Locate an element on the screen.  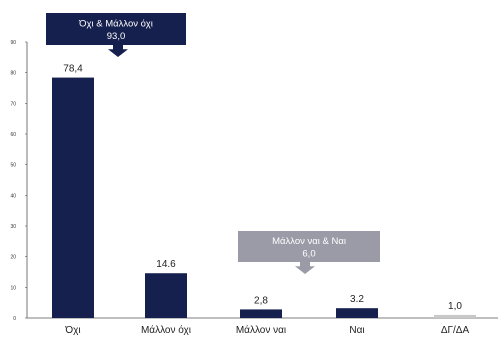
data-label: 78,4 is located at coordinates (73, 69).